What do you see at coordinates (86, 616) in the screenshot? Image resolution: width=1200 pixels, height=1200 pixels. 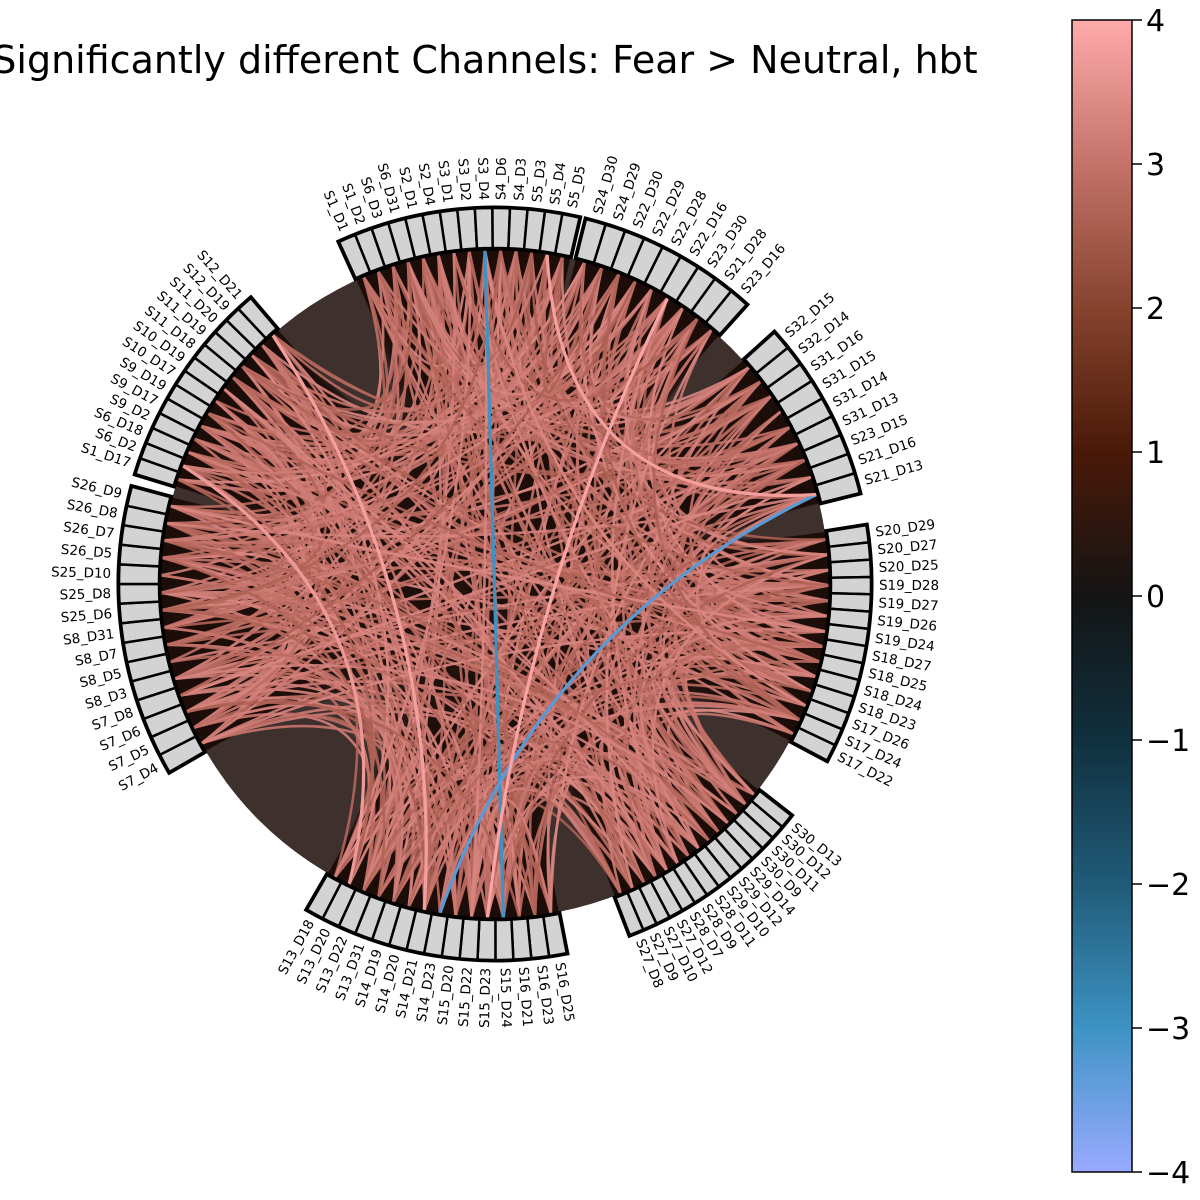 I see `channel-label: S25_D6` at bounding box center [86, 616].